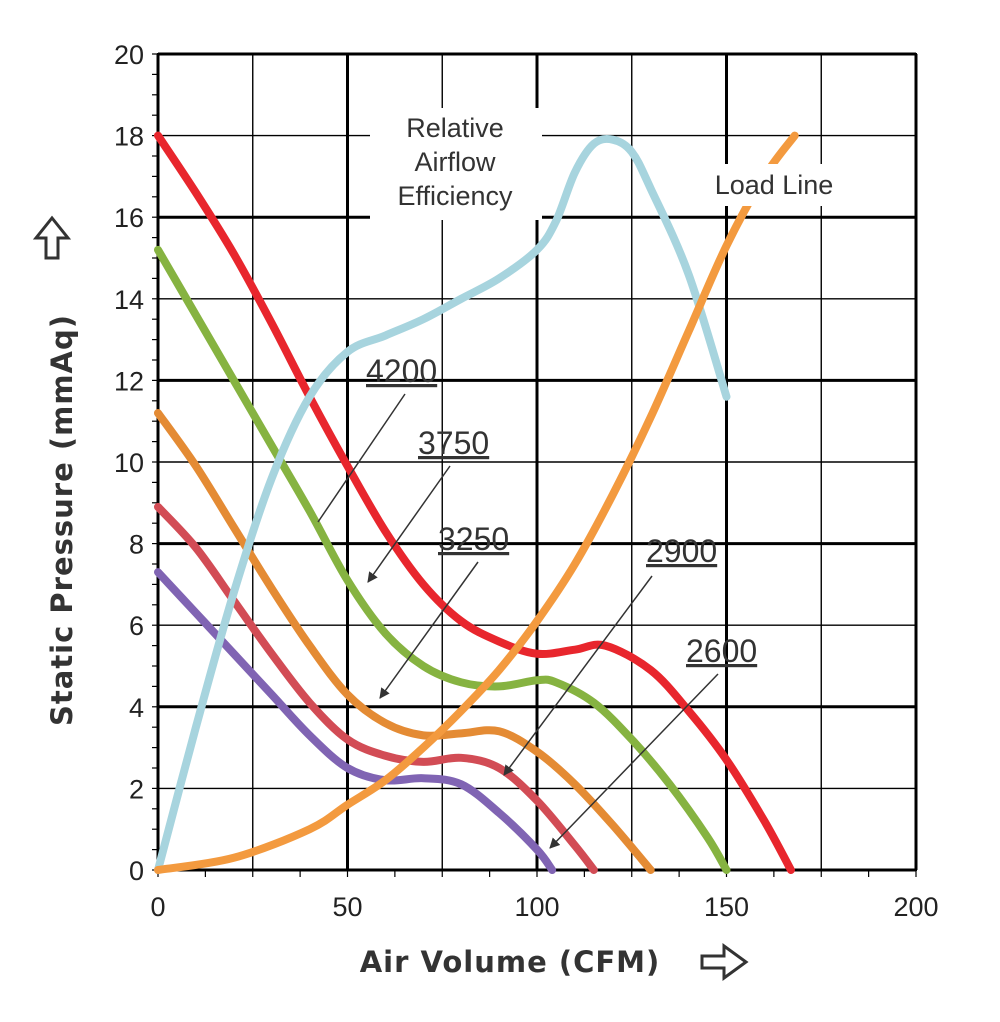 The width and height of the screenshot is (1000, 1022). I want to click on x-tick-label: 0, so click(157, 907).